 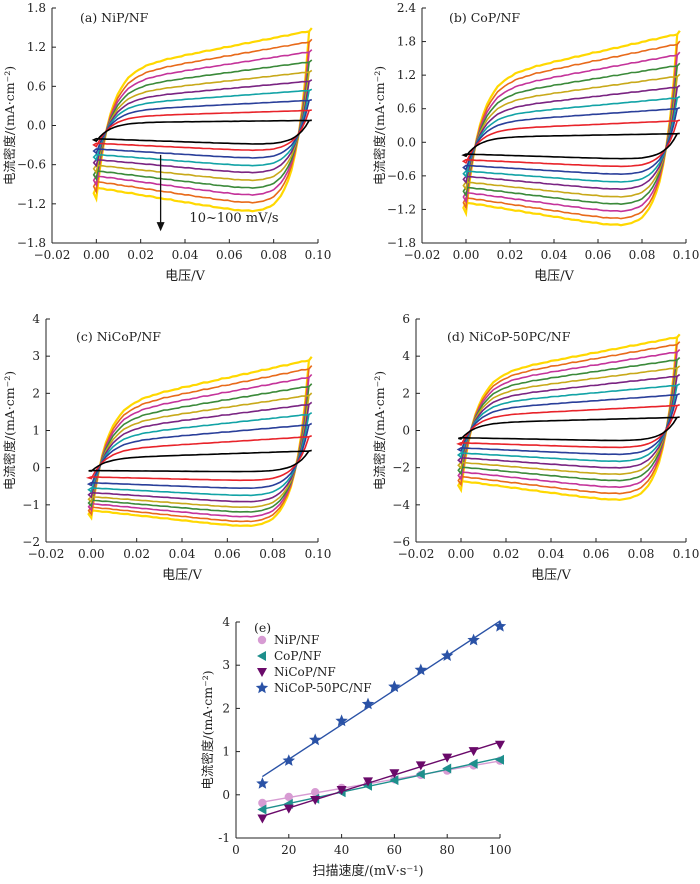 I want to click on y-tick-label: 1.8, so click(x=36, y=8).